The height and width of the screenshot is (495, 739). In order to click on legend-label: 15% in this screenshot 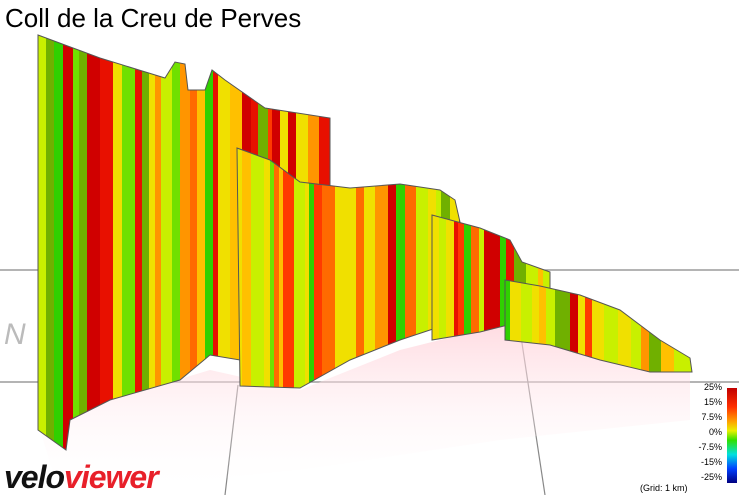, I will do `click(713, 402)`.